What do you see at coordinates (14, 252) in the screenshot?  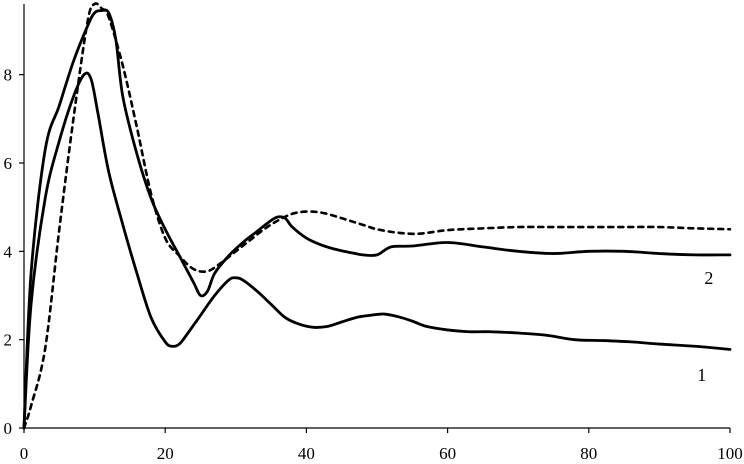 I see `y-tick-group: 0 2 4 6 8` at bounding box center [14, 252].